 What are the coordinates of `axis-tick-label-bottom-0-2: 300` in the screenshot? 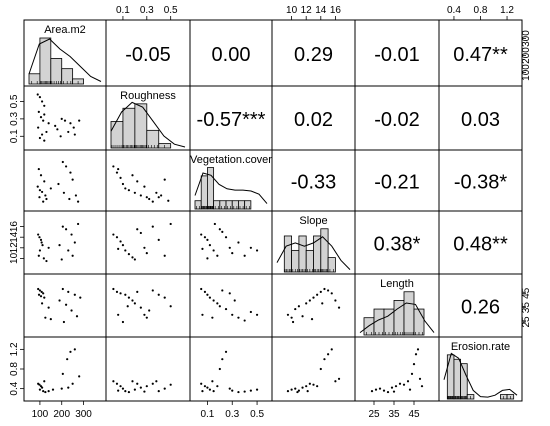 It's located at (83, 414).